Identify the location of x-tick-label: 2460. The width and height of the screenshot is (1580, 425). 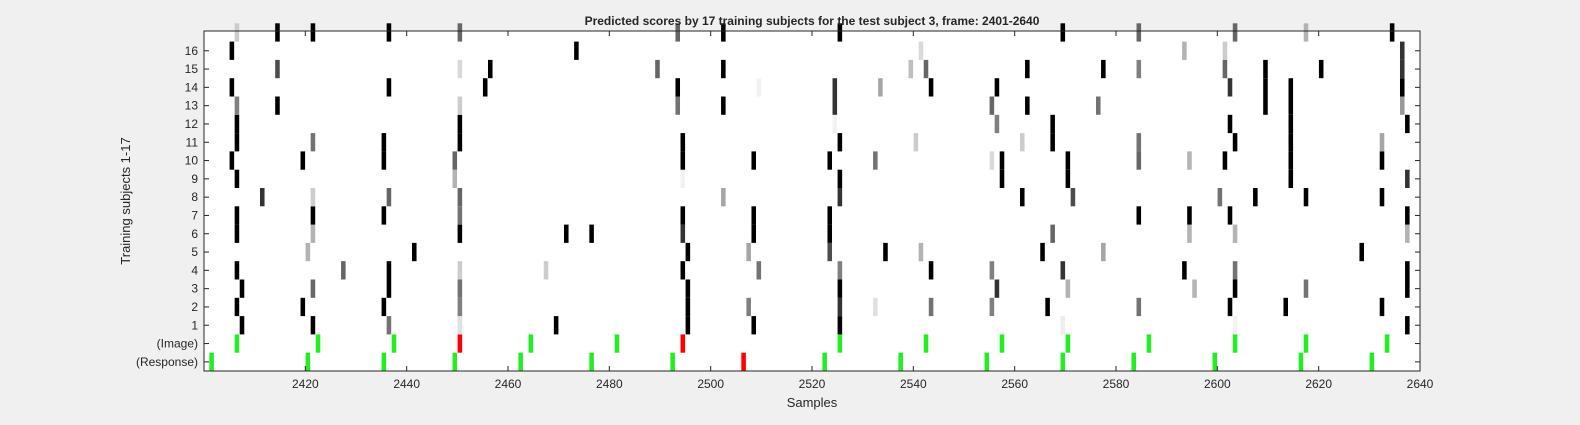
(508, 384).